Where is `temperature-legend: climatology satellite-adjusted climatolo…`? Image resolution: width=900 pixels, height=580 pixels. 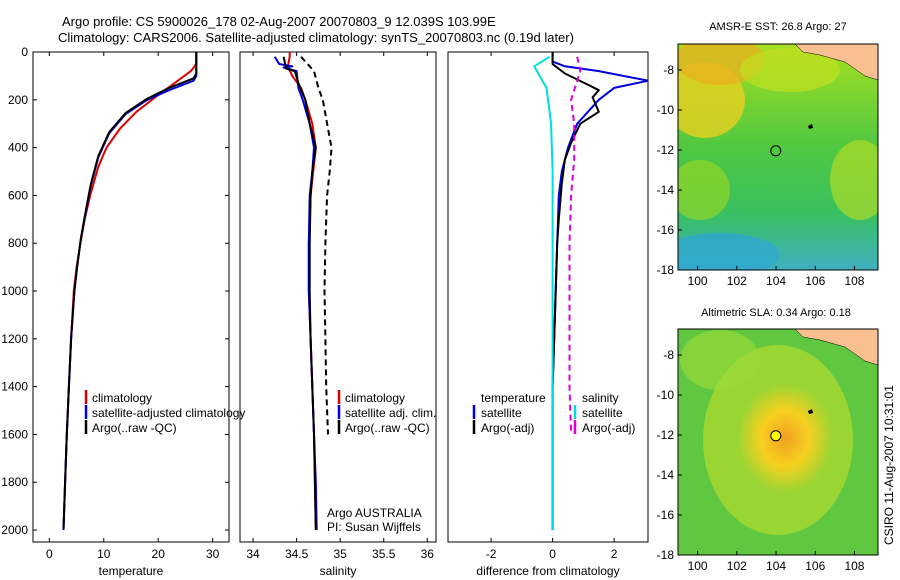 temperature-legend: climatology satellite-adjusted climatolo… is located at coordinates (164, 412).